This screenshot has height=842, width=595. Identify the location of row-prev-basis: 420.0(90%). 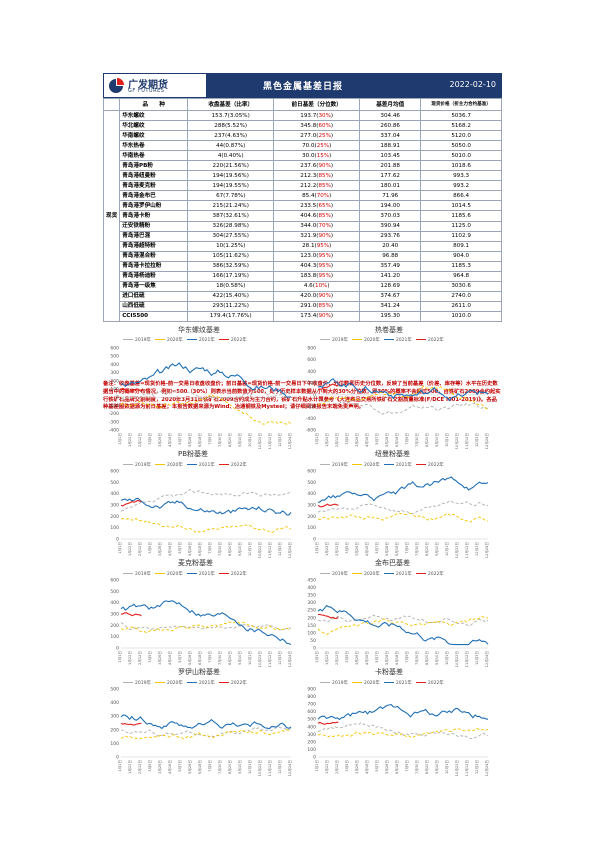
(317, 296).